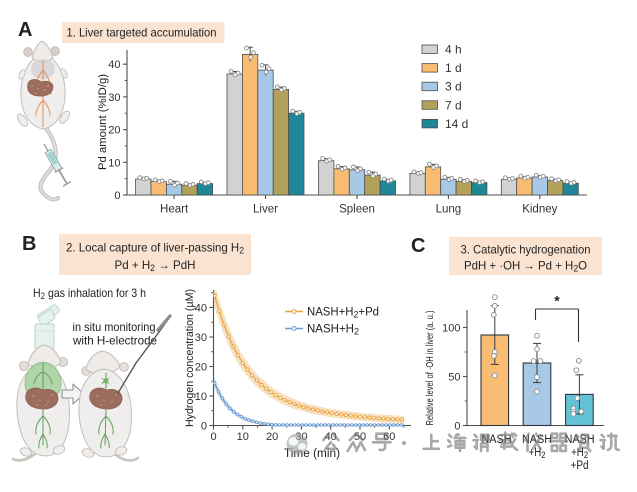 The height and width of the screenshot is (492, 637). Describe the element at coordinates (357, 210) in the screenshot. I see `svg-text: Spleen` at that location.